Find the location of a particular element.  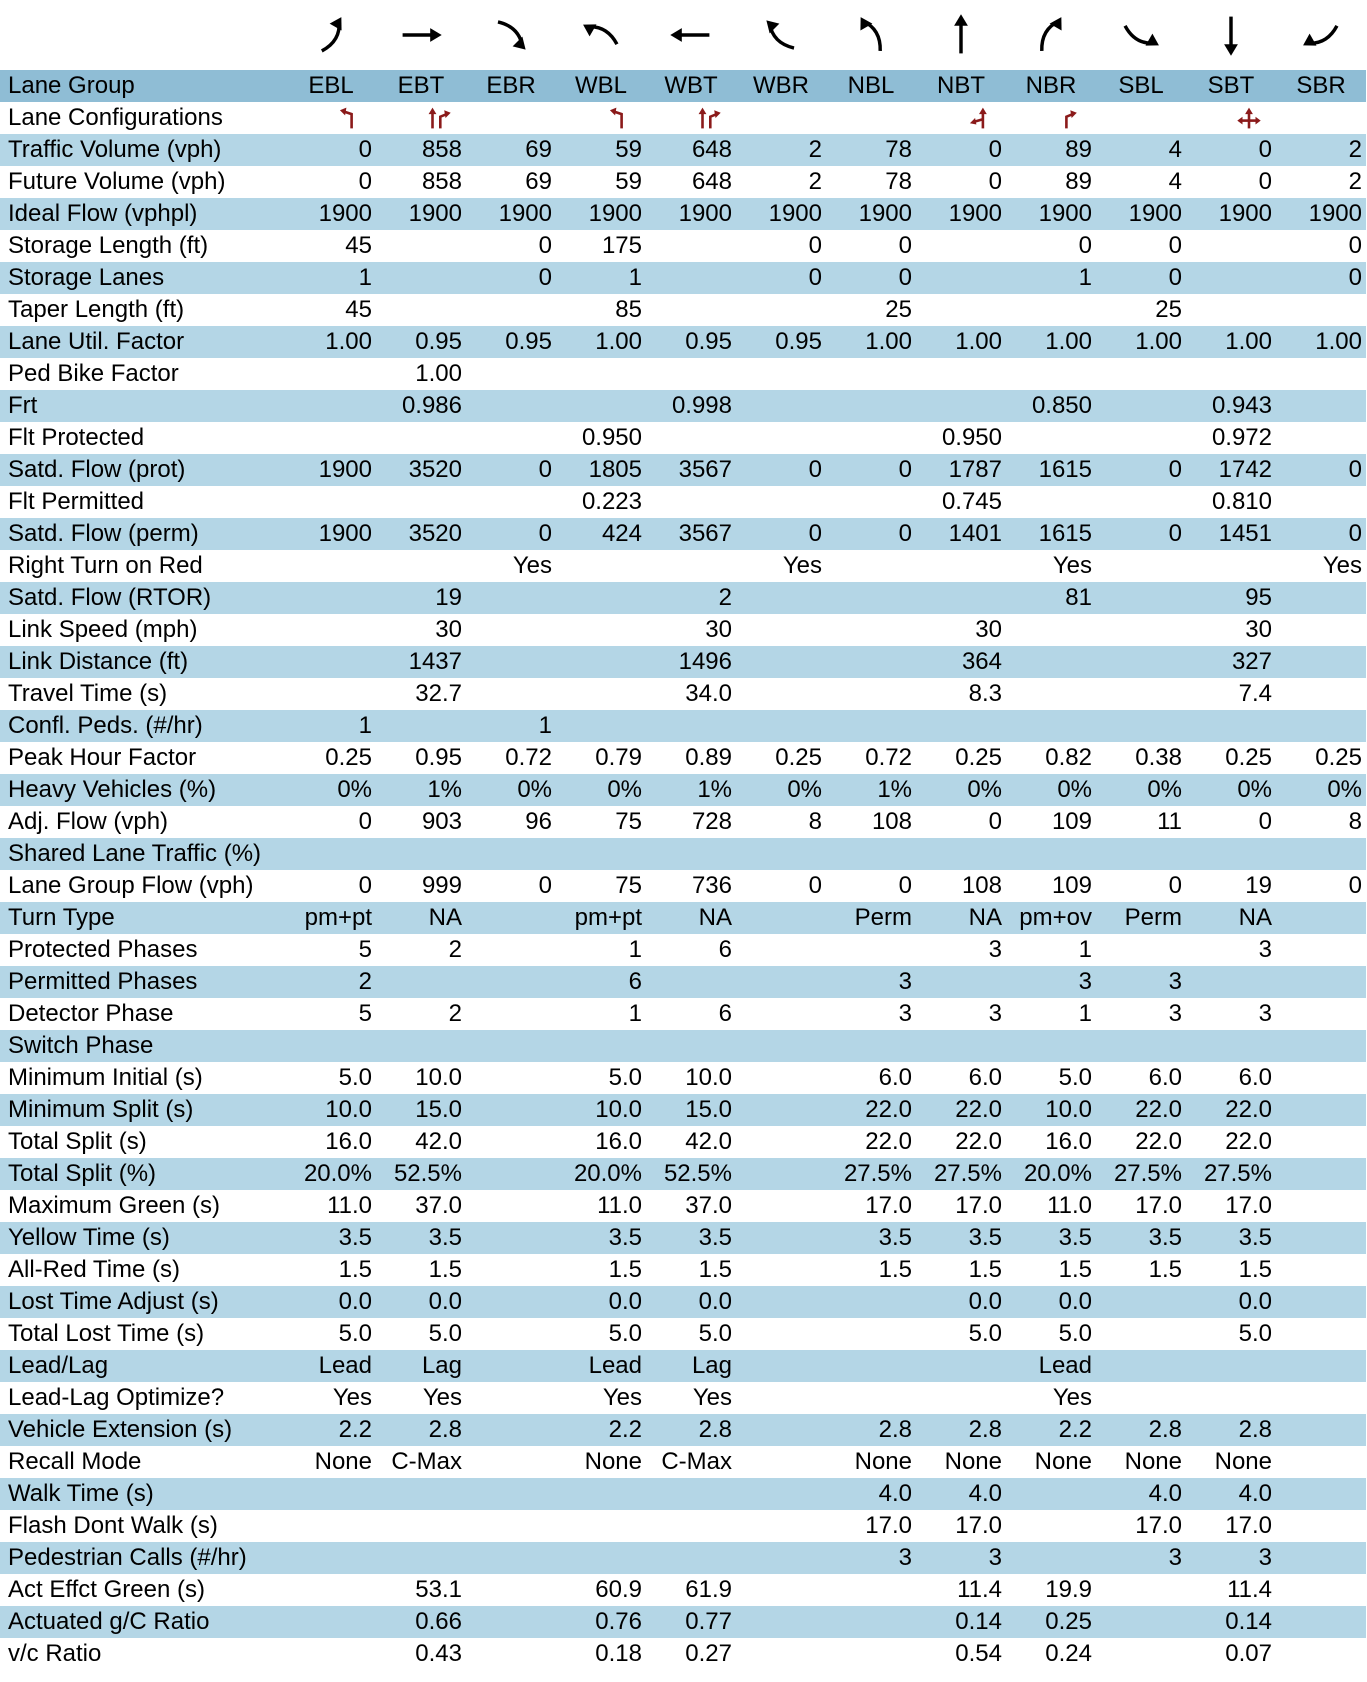

table-row: Lane Configurations is located at coordinates (683, 118).